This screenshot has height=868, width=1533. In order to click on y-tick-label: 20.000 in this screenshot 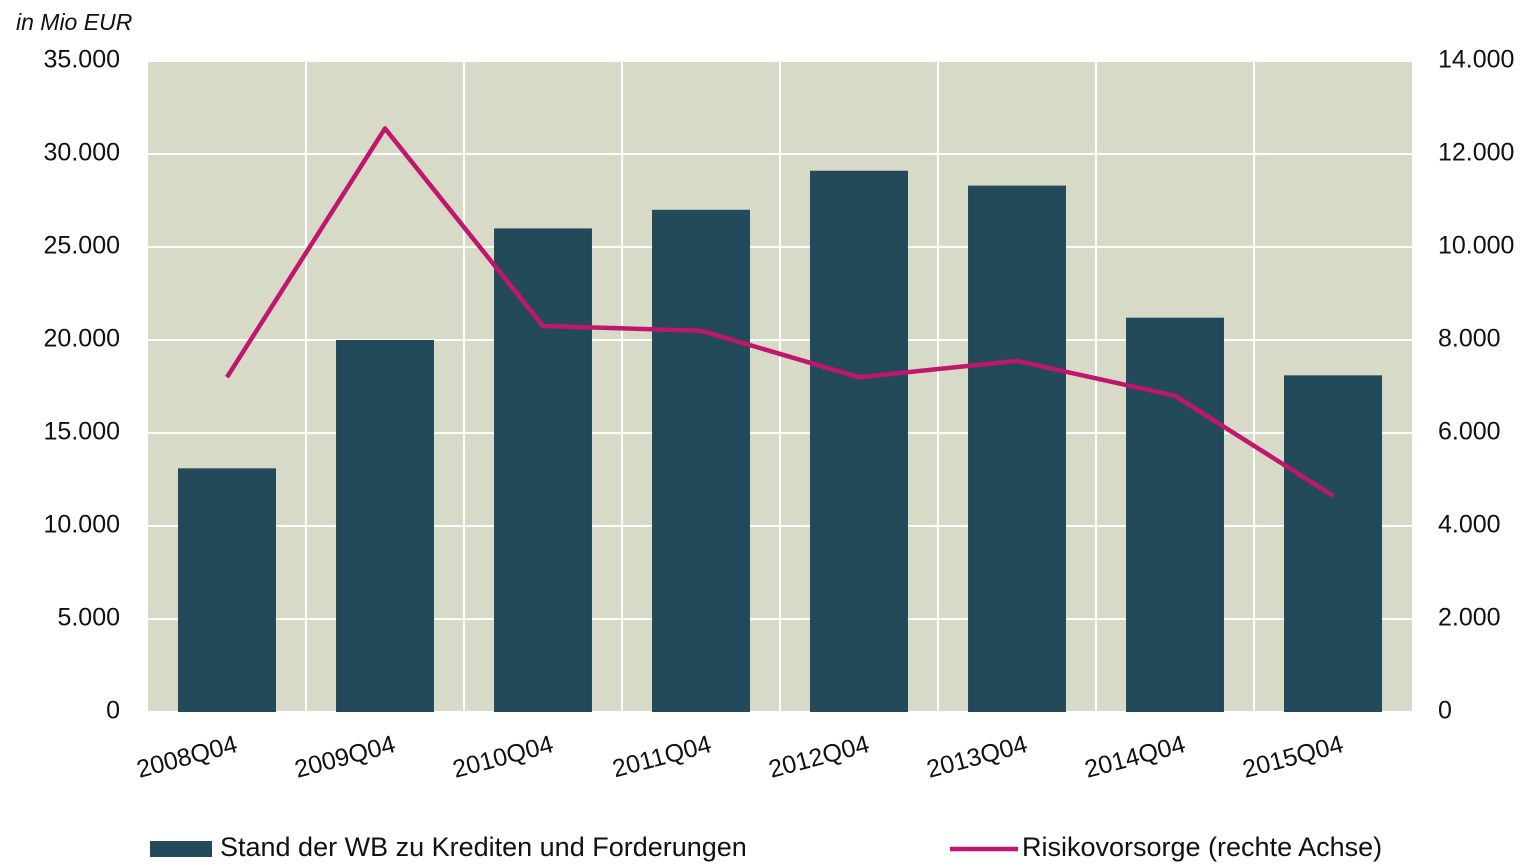, I will do `click(82, 339)`.